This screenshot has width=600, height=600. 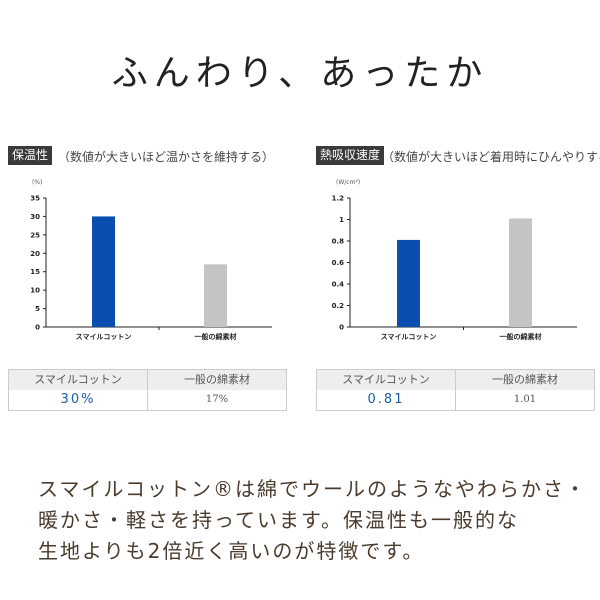 I want to click on table-value: 17%, so click(x=216, y=400).